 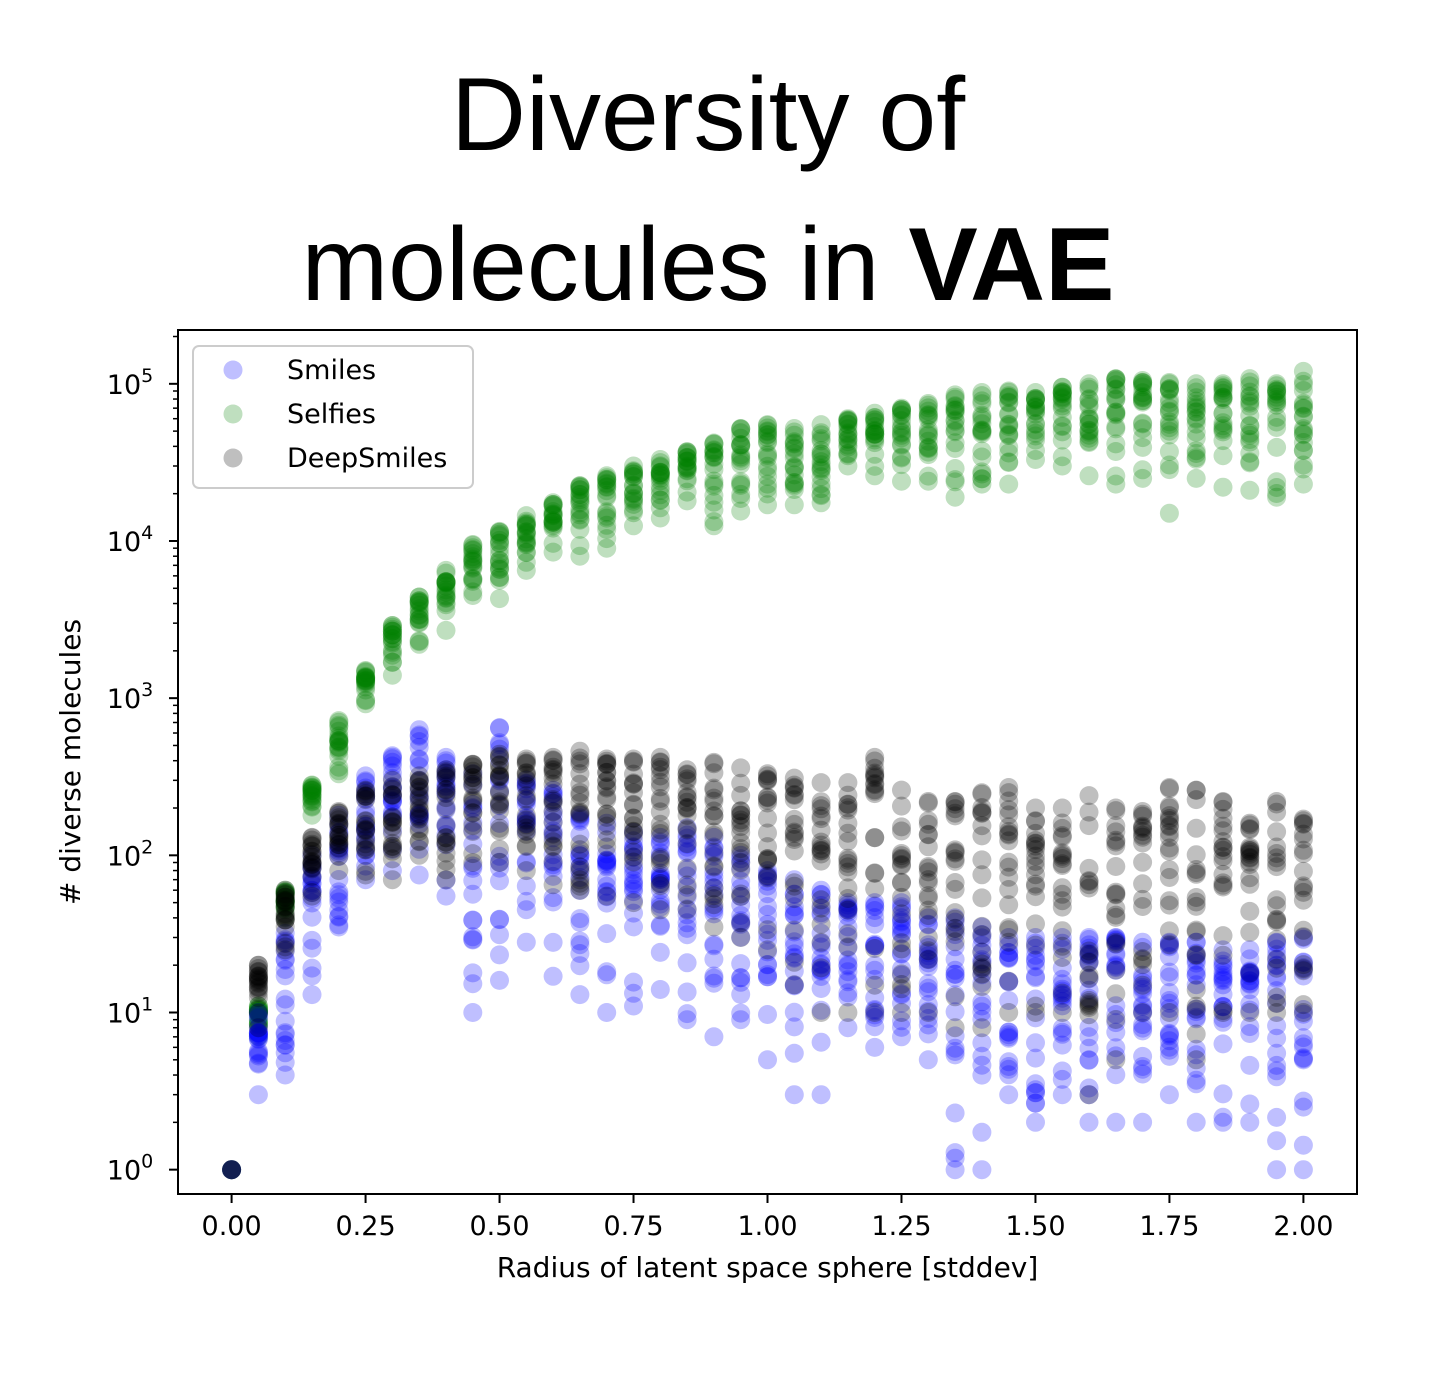 I want to click on x-tick-label: 0.00, so click(x=232, y=1226).